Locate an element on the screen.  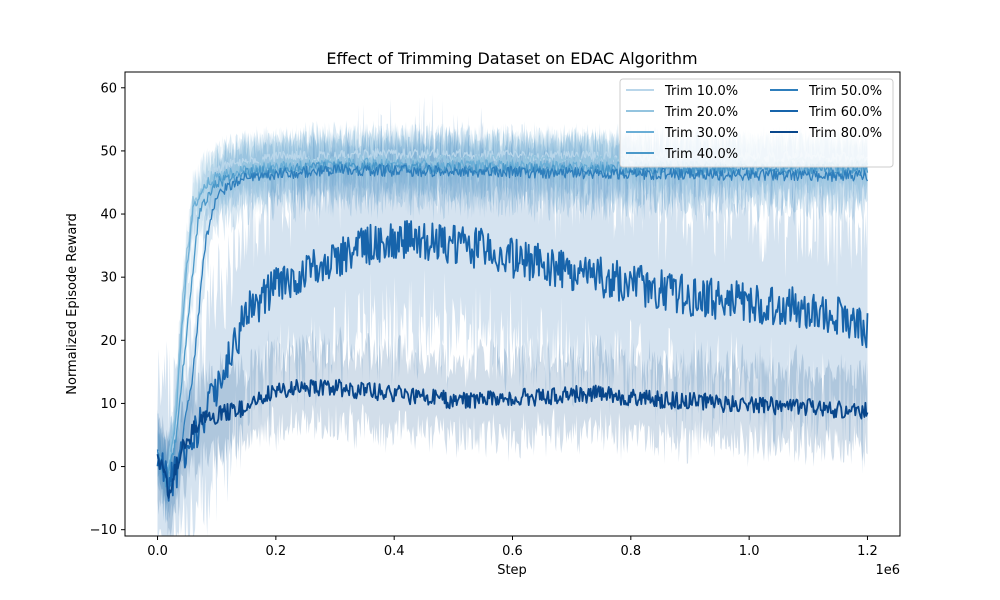
x-tick-label: 0.4 is located at coordinates (394, 551).